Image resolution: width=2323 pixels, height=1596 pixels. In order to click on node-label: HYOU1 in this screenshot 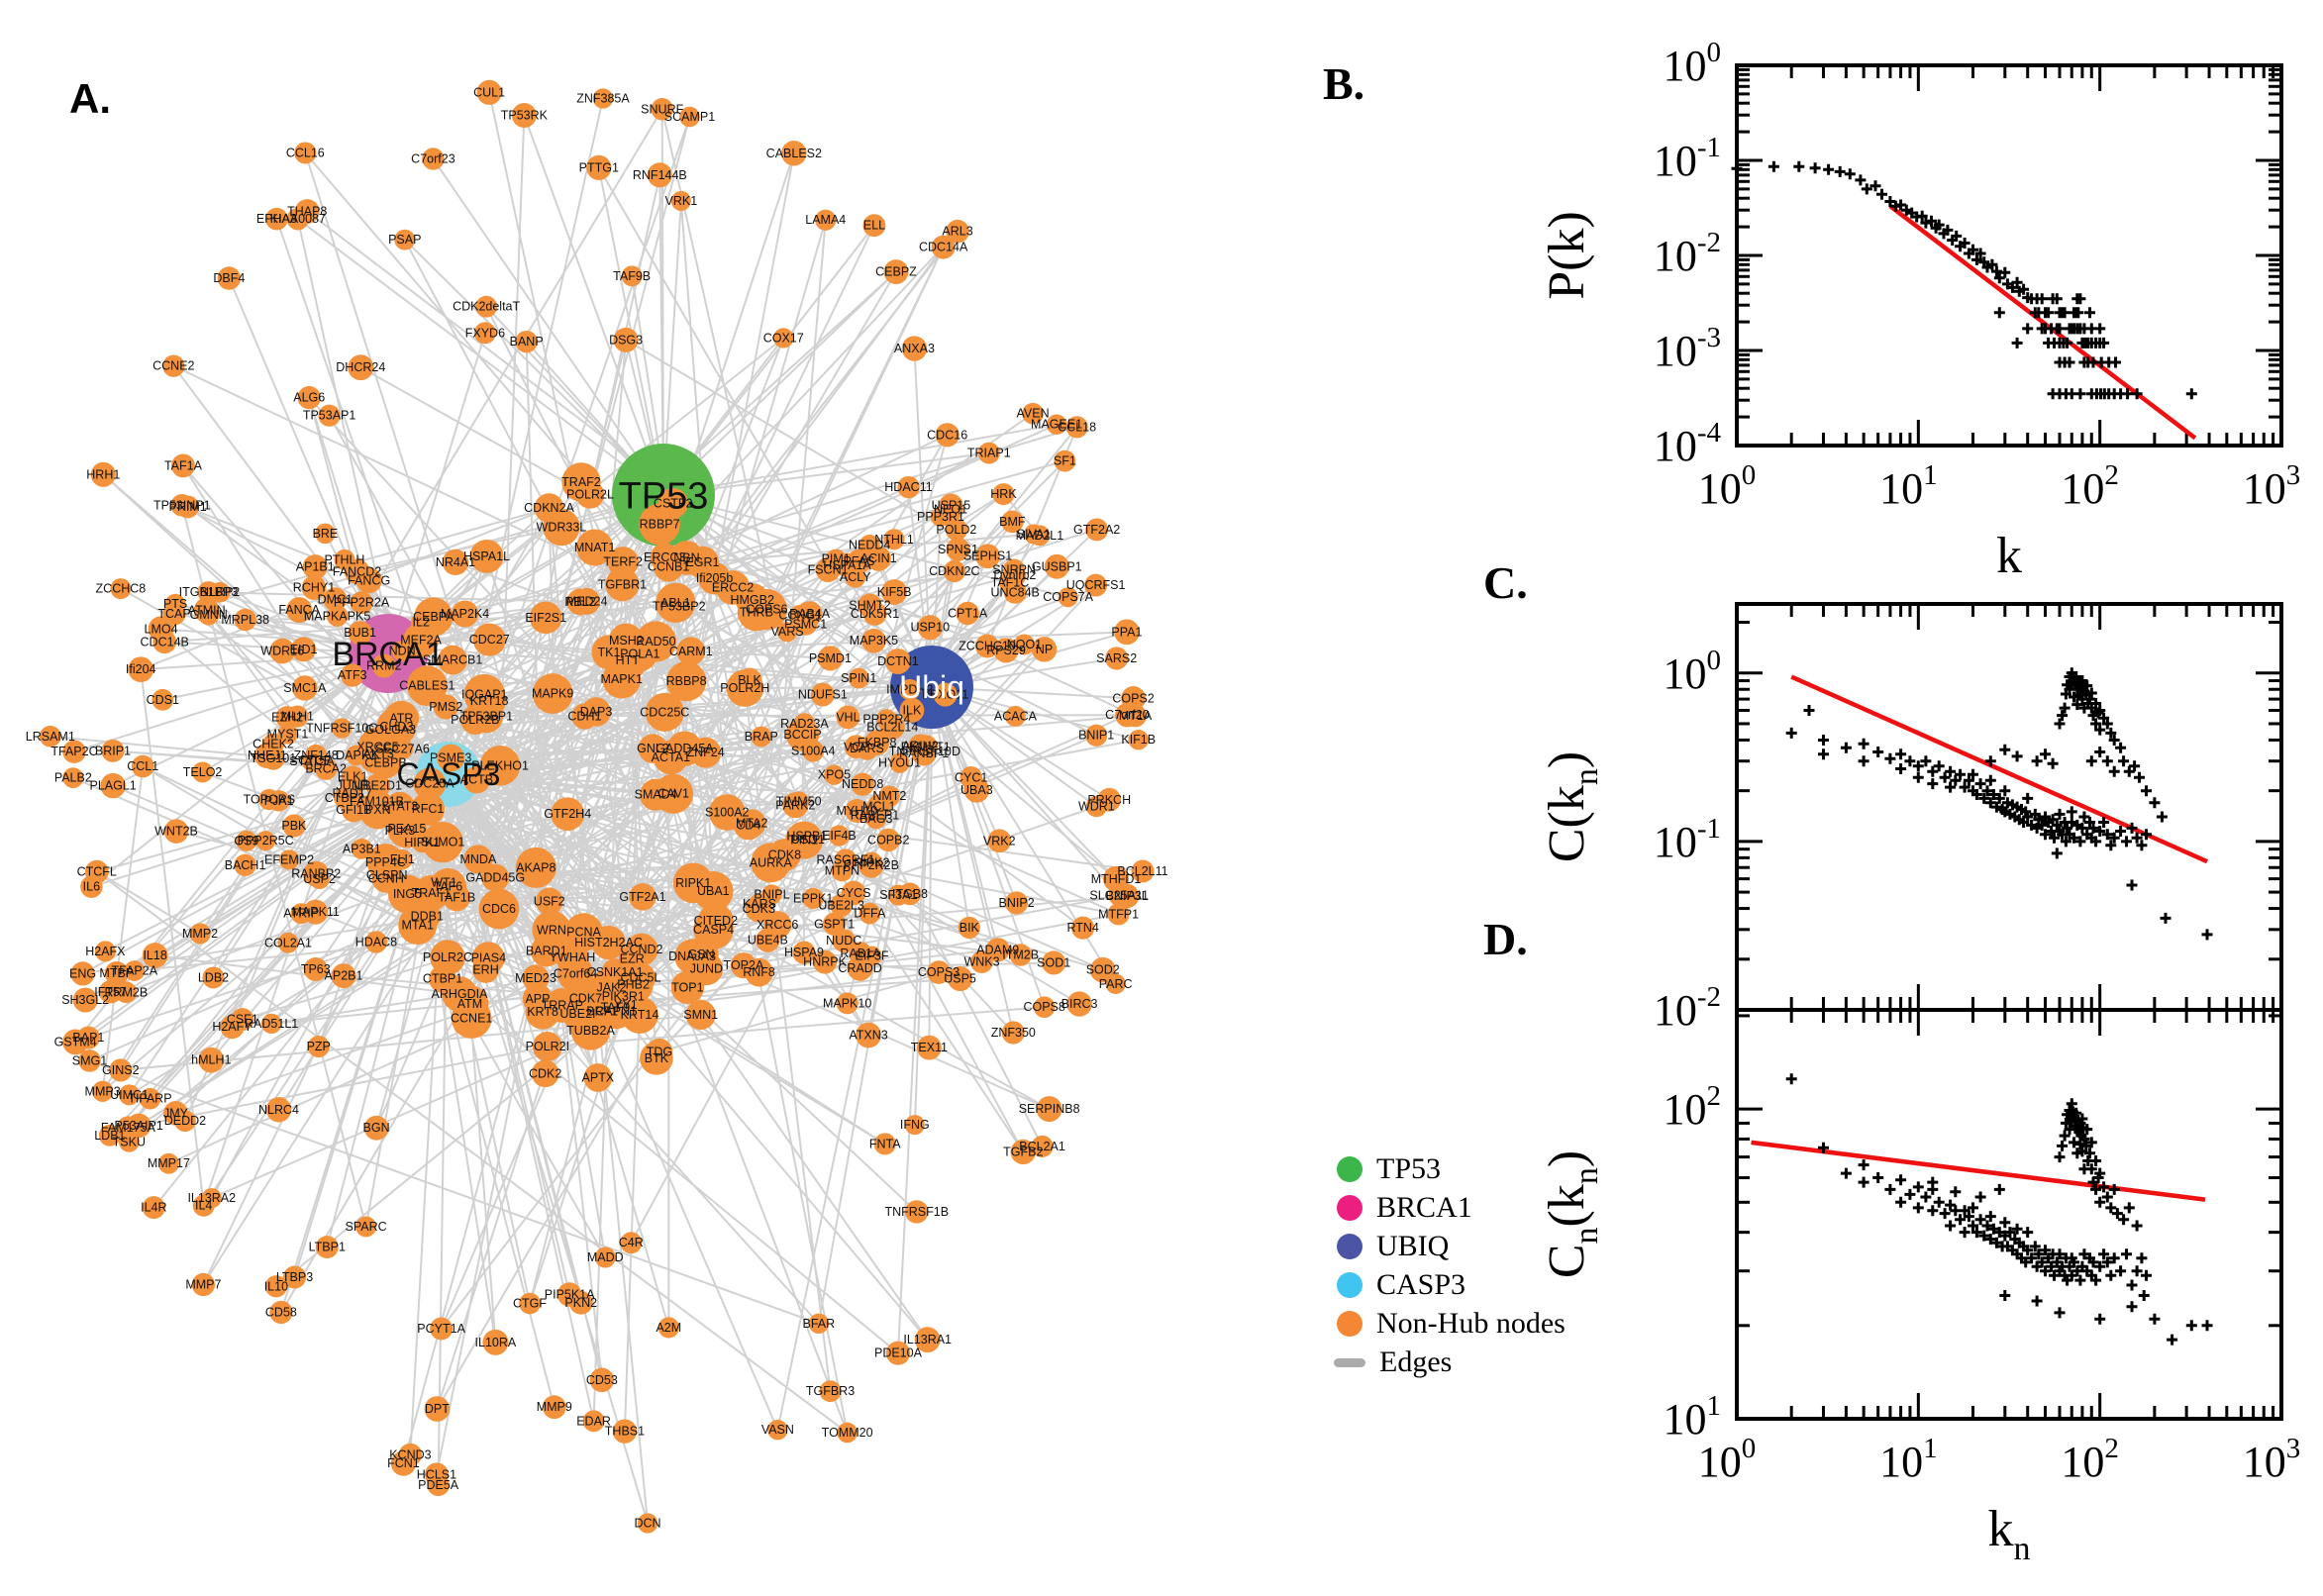, I will do `click(899, 763)`.